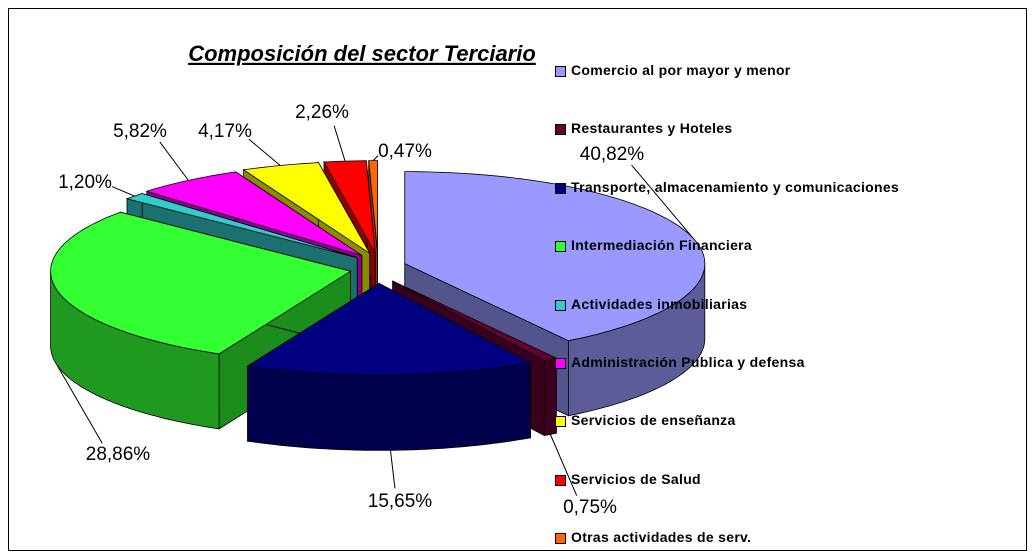  What do you see at coordinates (792, 245) in the screenshot?
I see `legend-item: Intermediación Financiera` at bounding box center [792, 245].